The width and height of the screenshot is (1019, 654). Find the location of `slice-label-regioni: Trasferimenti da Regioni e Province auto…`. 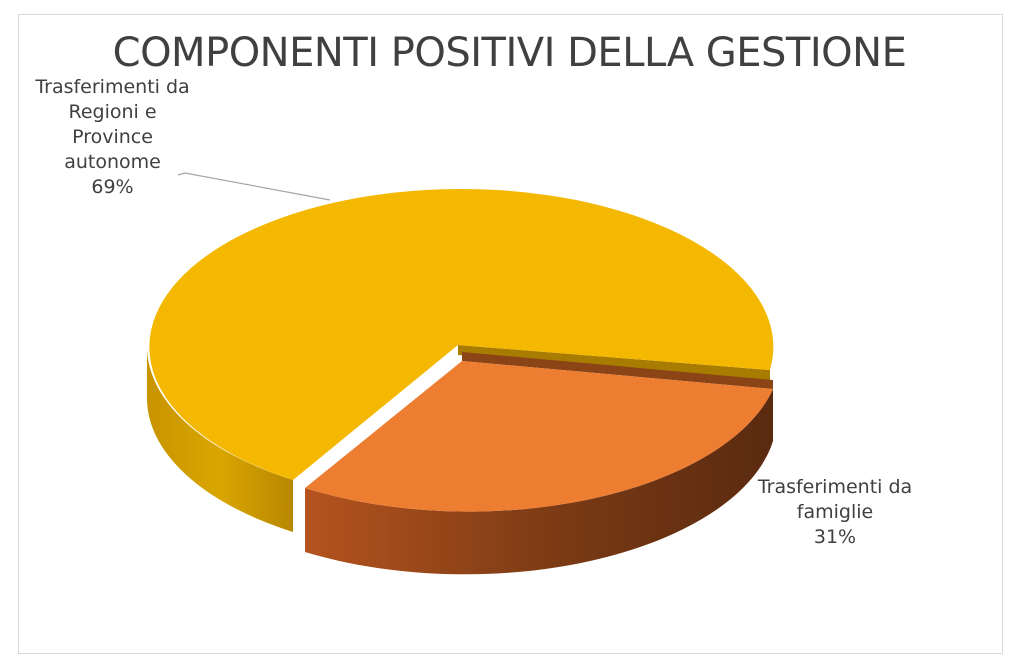

slice-label-regioni: Trasferimenti da Regioni e Province auto… is located at coordinates (112, 137).